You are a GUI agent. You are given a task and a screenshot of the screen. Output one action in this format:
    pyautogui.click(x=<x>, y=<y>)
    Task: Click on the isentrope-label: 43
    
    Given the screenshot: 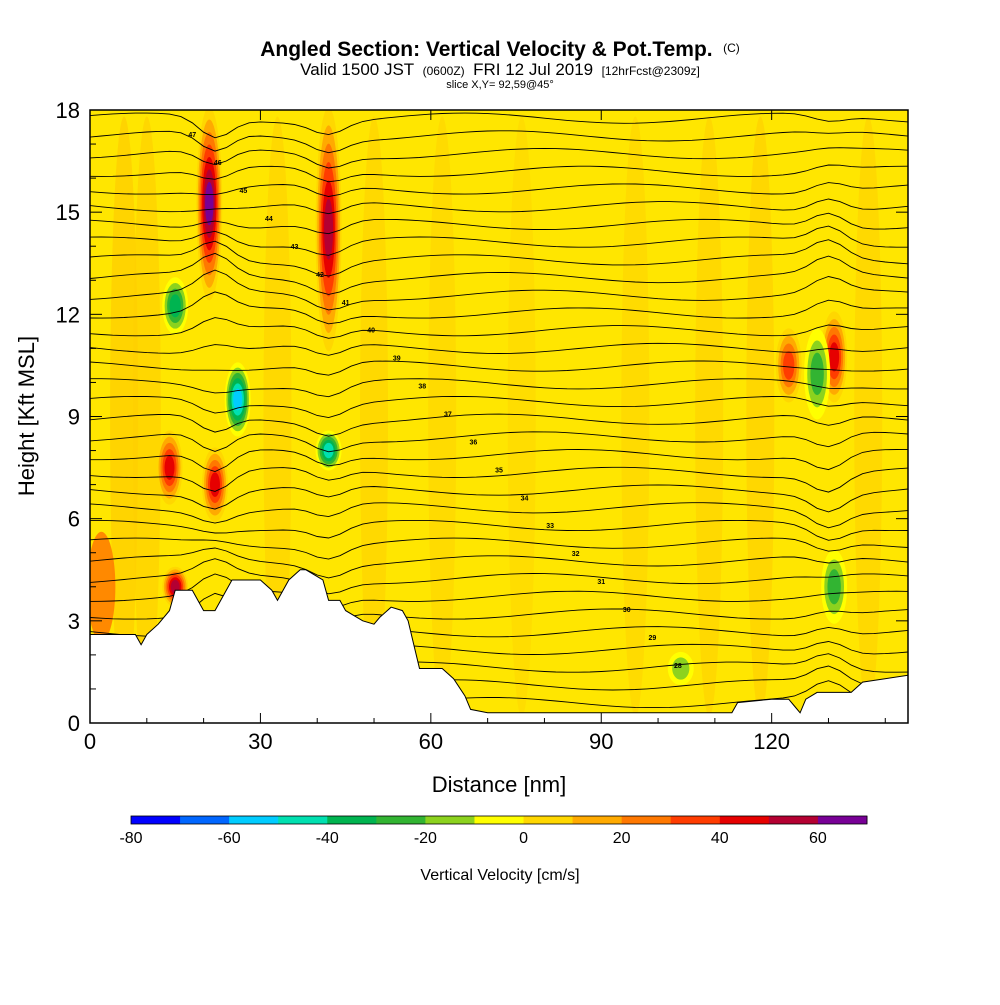 What is the action you would take?
    pyautogui.click(x=295, y=247)
    